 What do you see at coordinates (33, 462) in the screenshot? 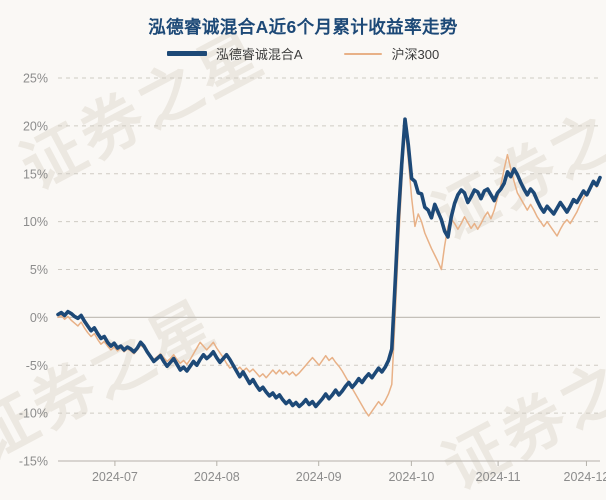
I see `y-axis-tick-label: -15%` at bounding box center [33, 462].